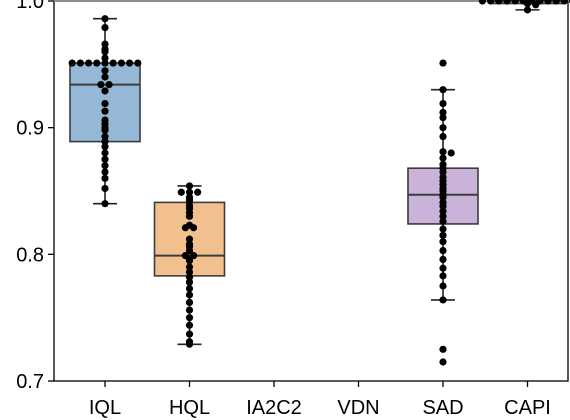 This screenshot has width=570, height=420. I want to click on x-tick-label: IQL, so click(105, 408).